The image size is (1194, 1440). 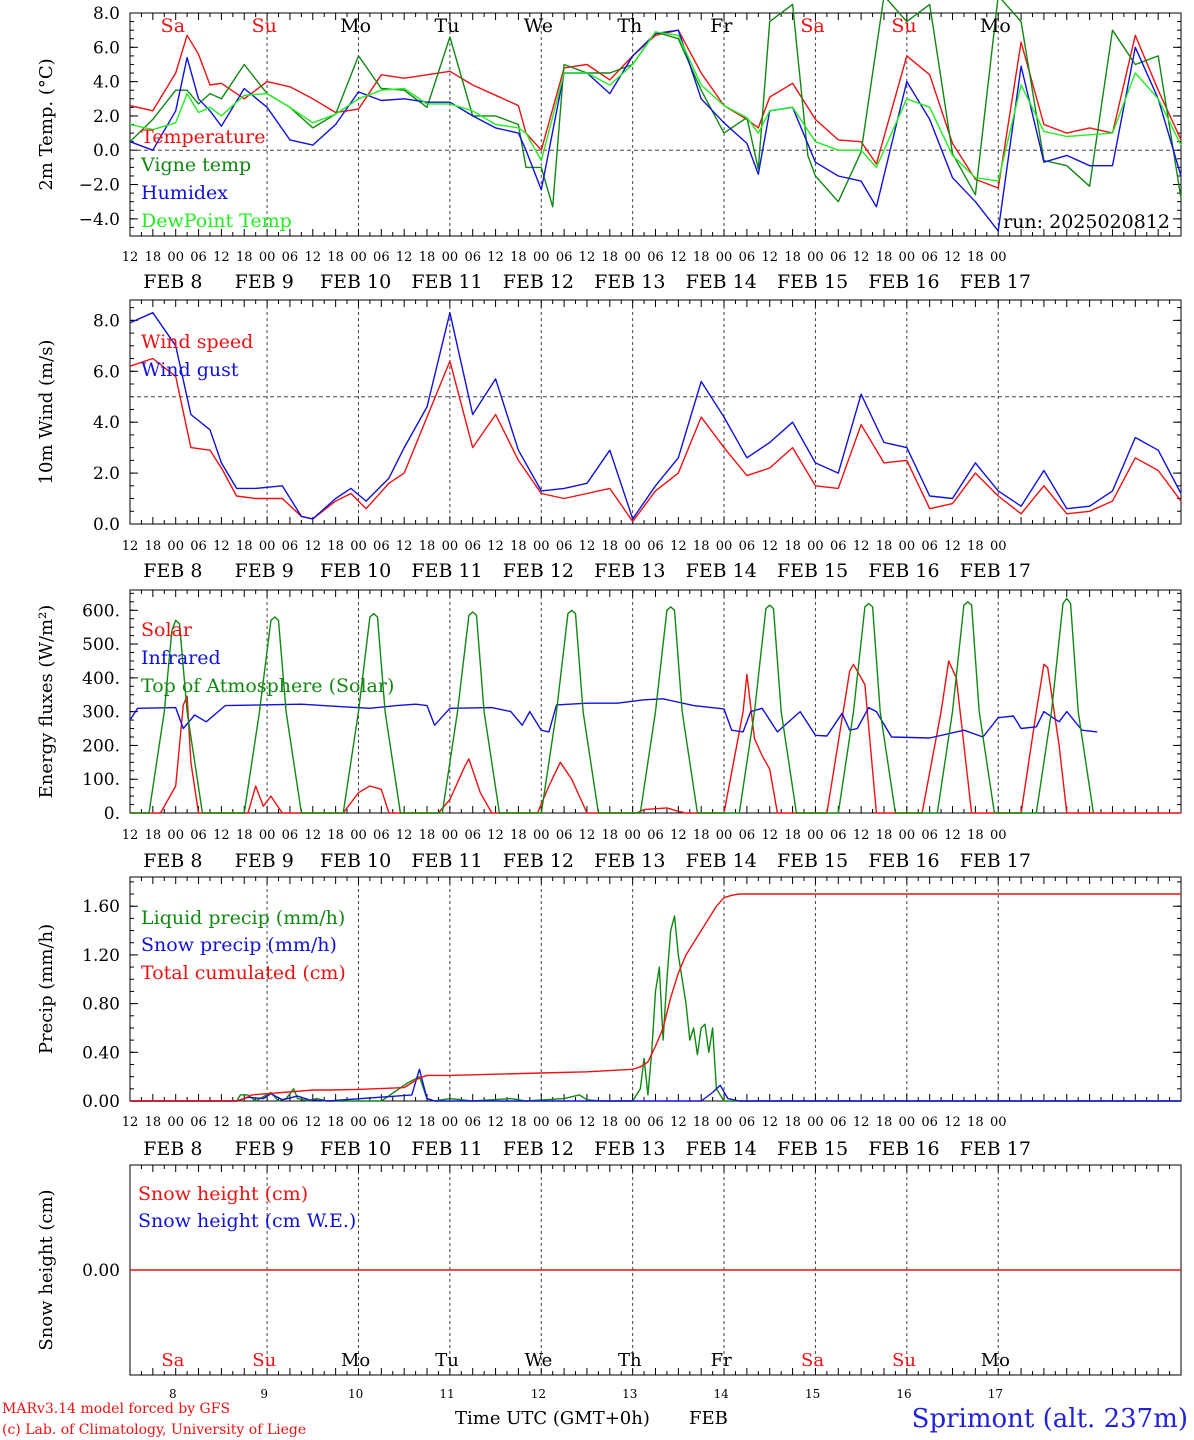 What do you see at coordinates (116, 1409) in the screenshot?
I see `credit-model: MARv3.14 model forced by GFS` at bounding box center [116, 1409].